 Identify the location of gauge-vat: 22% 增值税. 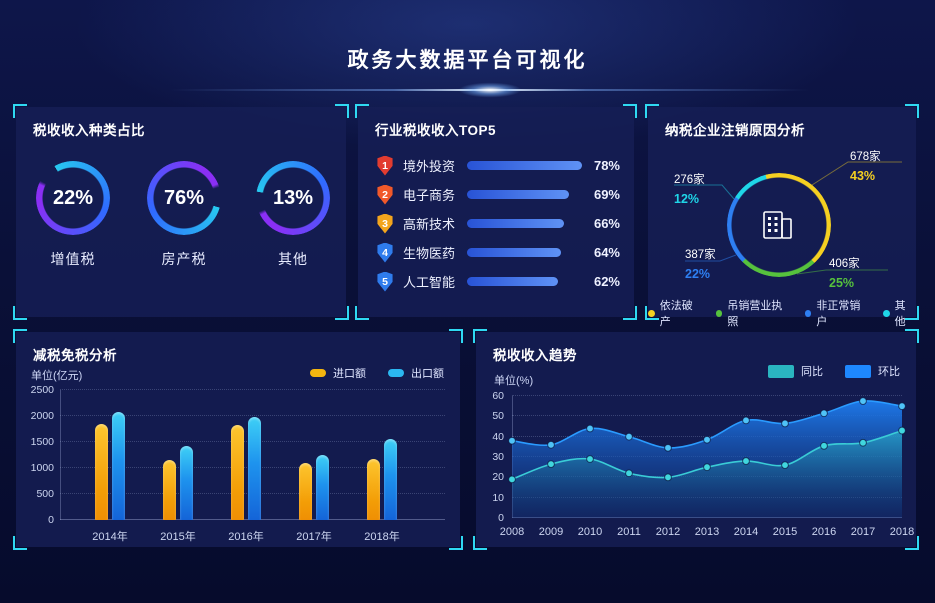
(73, 215).